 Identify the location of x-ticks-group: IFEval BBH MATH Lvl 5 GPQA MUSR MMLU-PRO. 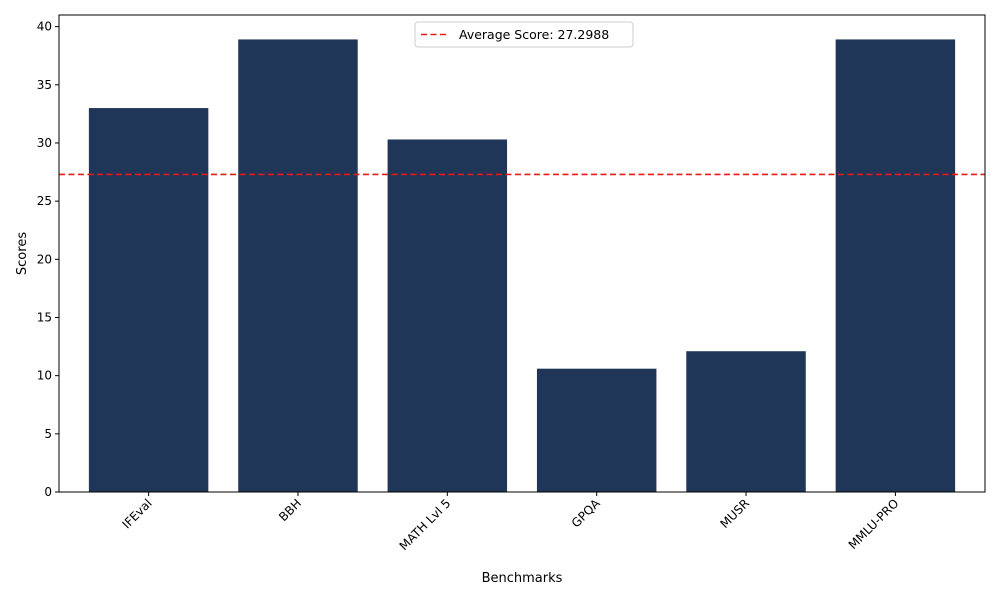
(511, 522).